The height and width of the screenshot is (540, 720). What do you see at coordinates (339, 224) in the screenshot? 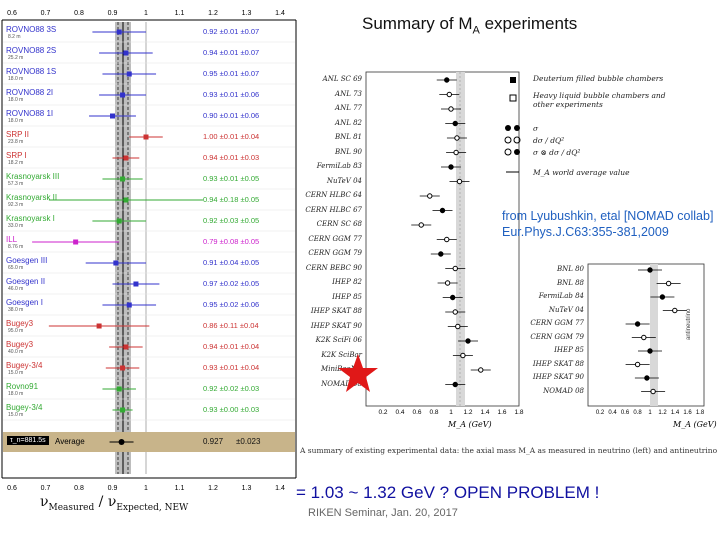
I see `ma-experiment-label-left: CERN SC 68` at bounding box center [339, 224].